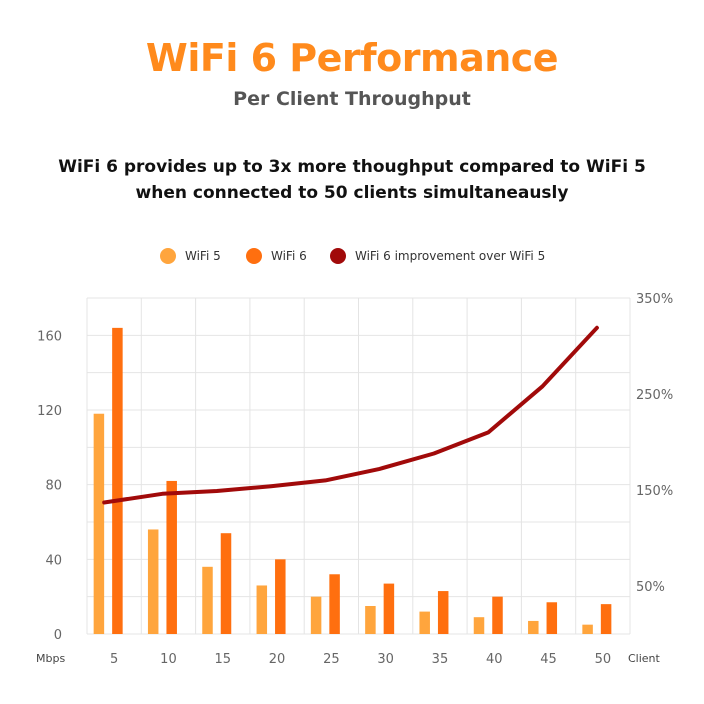 This screenshot has width=704, height=704. What do you see at coordinates (222, 659) in the screenshot?
I see `x-tick-label: 15` at bounding box center [222, 659].